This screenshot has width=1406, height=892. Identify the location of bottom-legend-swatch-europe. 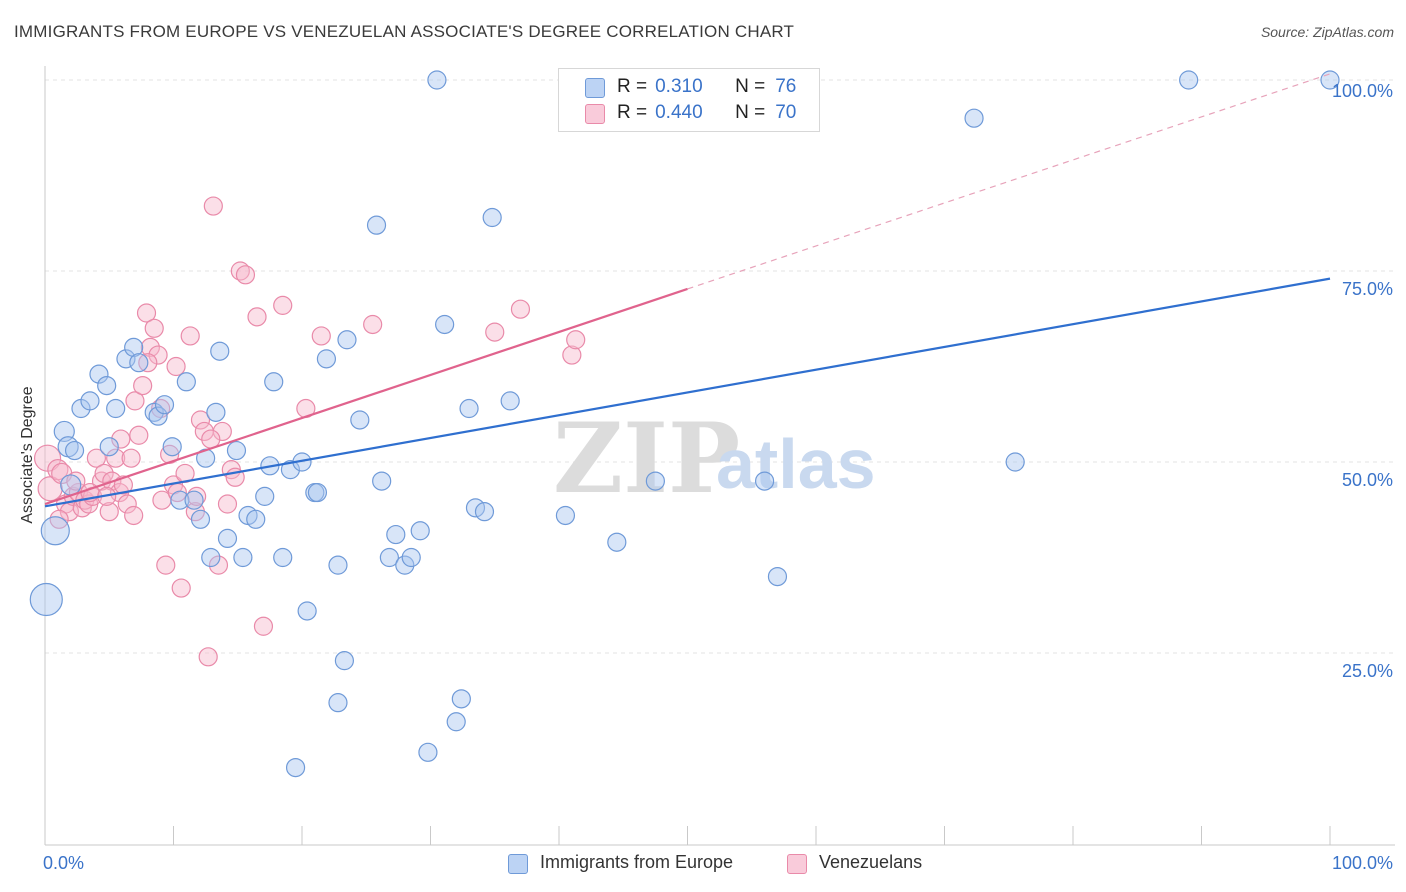
(518, 864).